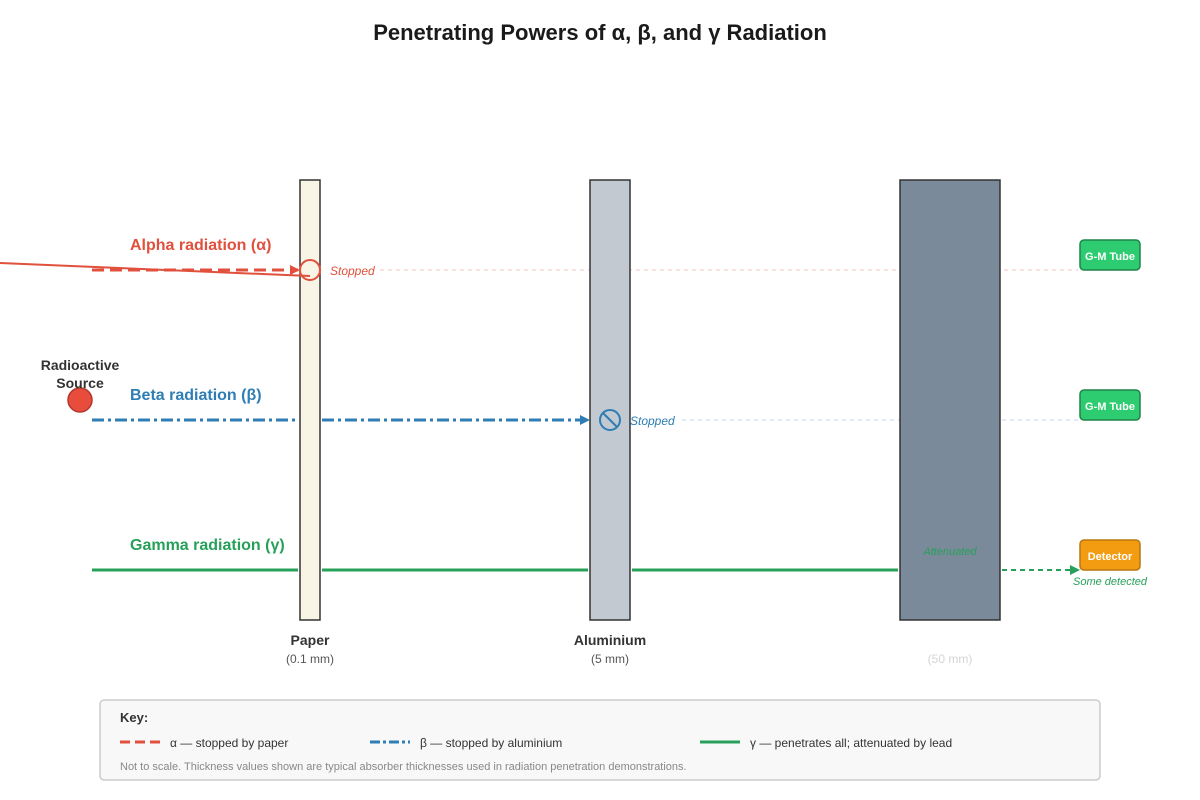 Image resolution: width=1200 pixels, height=800 pixels. Describe the element at coordinates (491, 743) in the screenshot. I see `key-beta-text: β — stopped by aluminium` at that location.